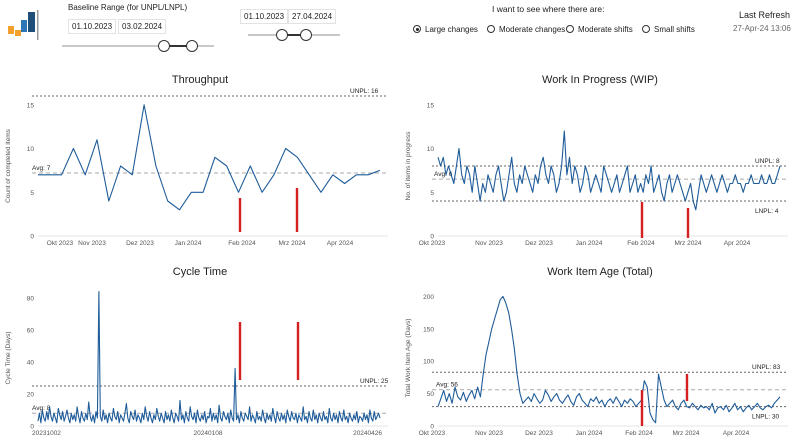 This screenshot has height=443, width=800. What do you see at coordinates (408, 165) in the screenshot?
I see `y-axis-label: No. of items in progress` at bounding box center [408, 165].